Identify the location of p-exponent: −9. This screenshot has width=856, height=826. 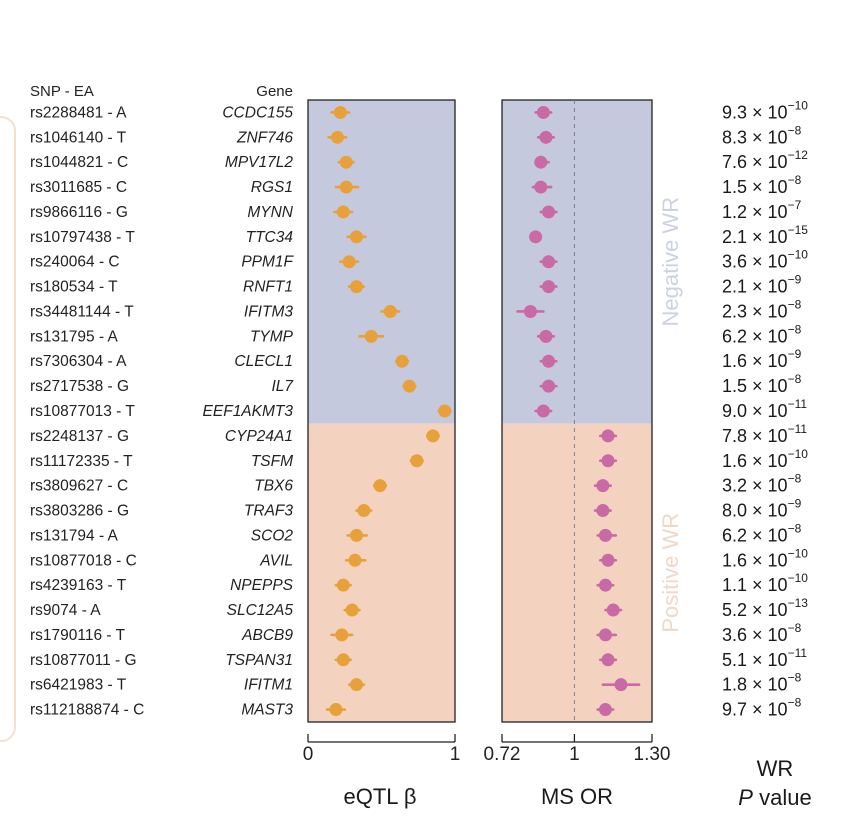
(795, 354).